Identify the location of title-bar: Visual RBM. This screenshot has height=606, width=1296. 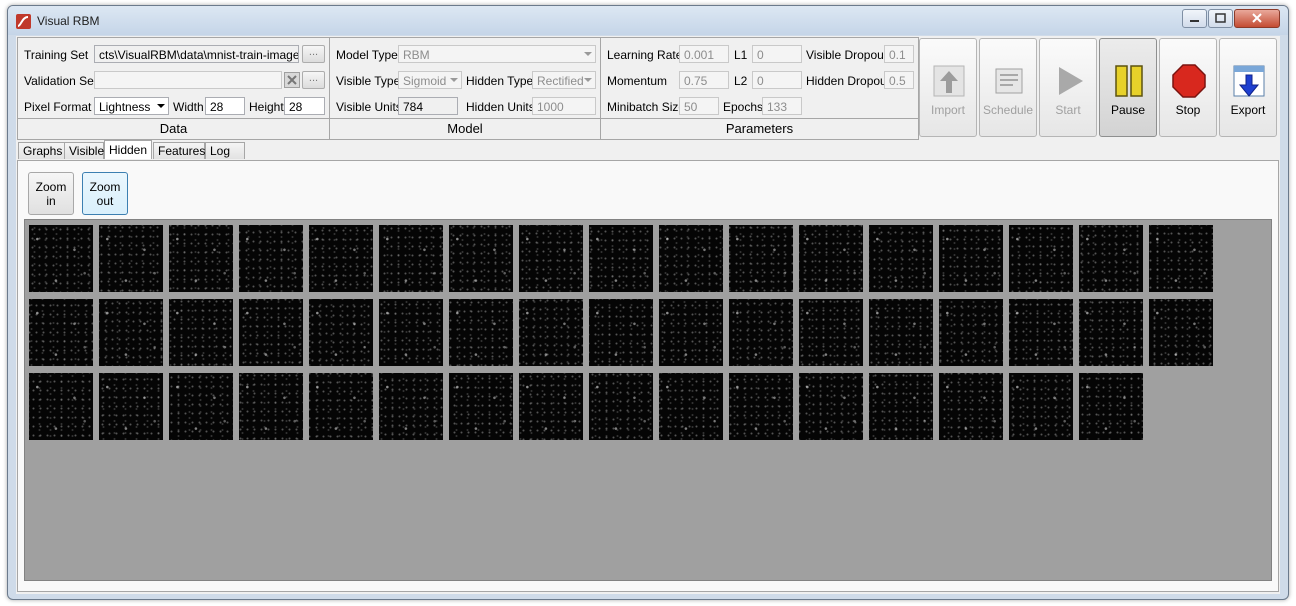
(648, 20).